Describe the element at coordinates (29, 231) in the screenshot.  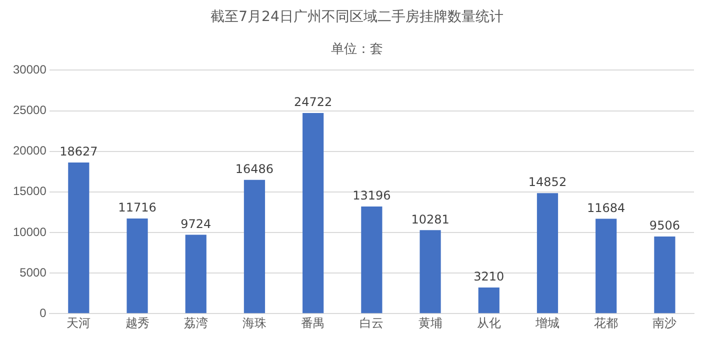
I see `y-tick-label: 10000` at that location.